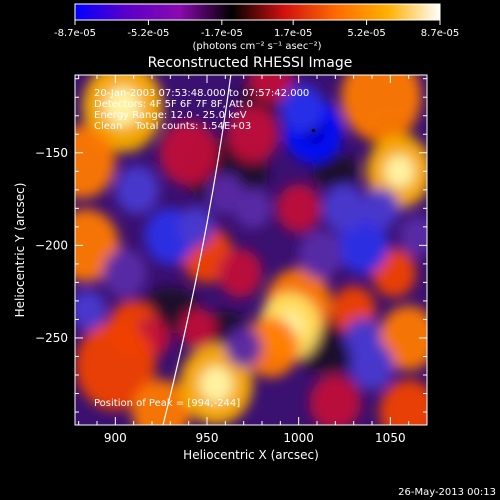 The height and width of the screenshot is (500, 500). Describe the element at coordinates (167, 403) in the screenshot. I see `peak-position-label: Position of Peak = [994,-244]` at that location.